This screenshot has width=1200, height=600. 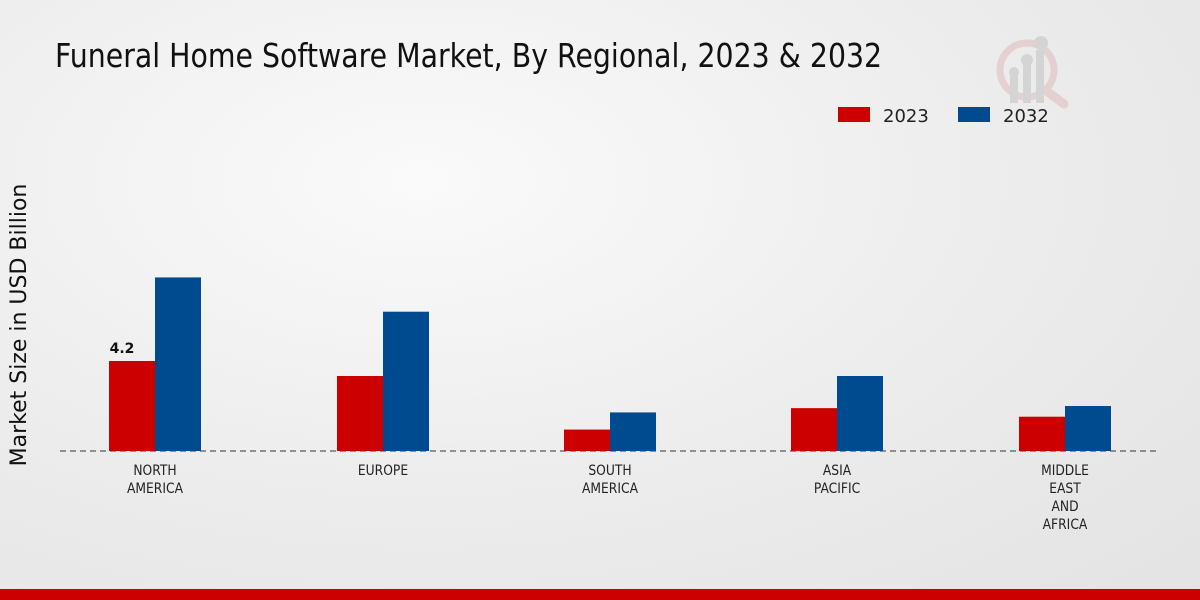 I want to click on x-tick-label: AND, so click(x=1064, y=507).